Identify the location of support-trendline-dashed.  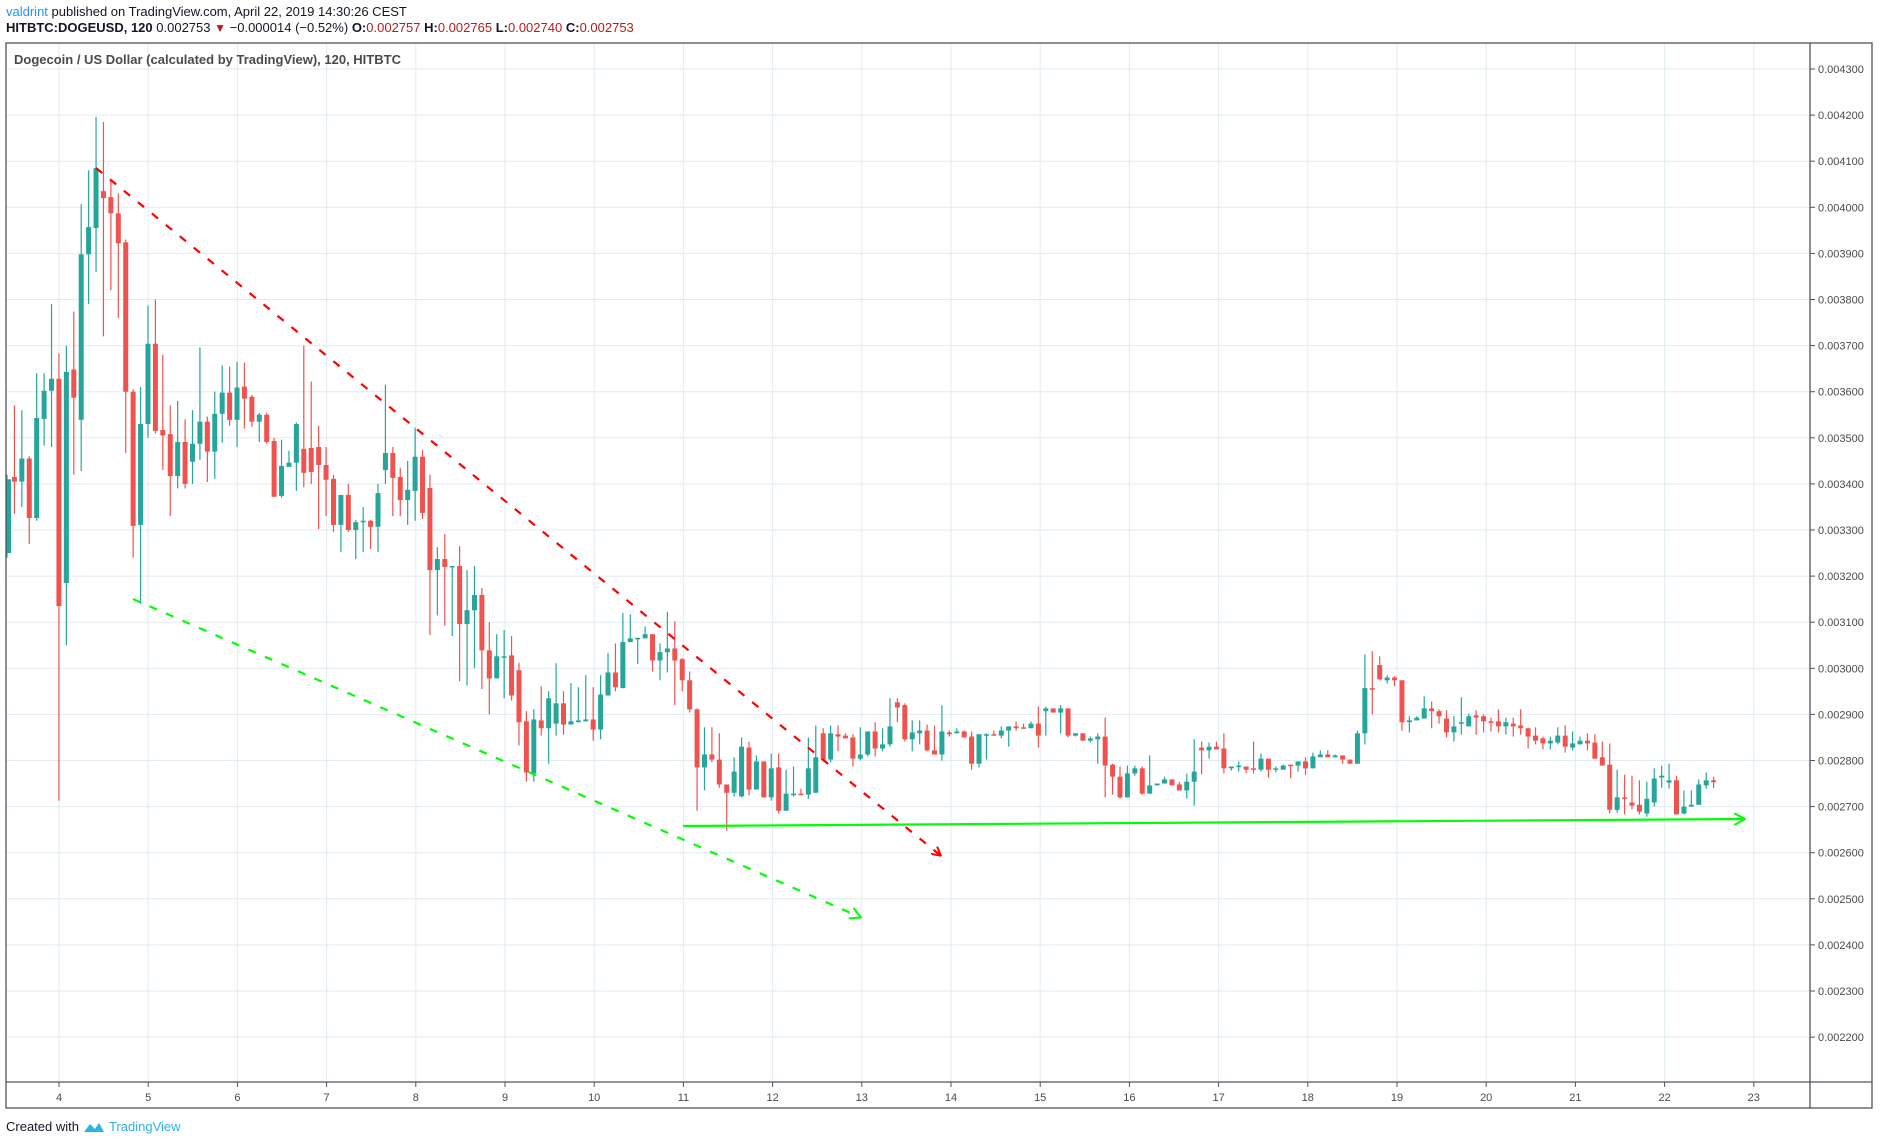
(496, 757).